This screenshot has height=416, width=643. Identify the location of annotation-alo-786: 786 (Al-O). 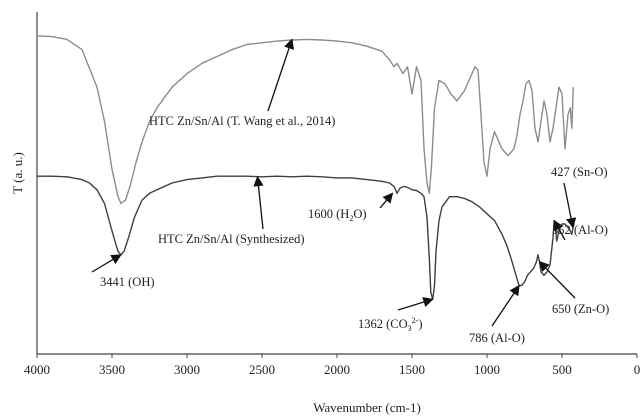
(497, 338).